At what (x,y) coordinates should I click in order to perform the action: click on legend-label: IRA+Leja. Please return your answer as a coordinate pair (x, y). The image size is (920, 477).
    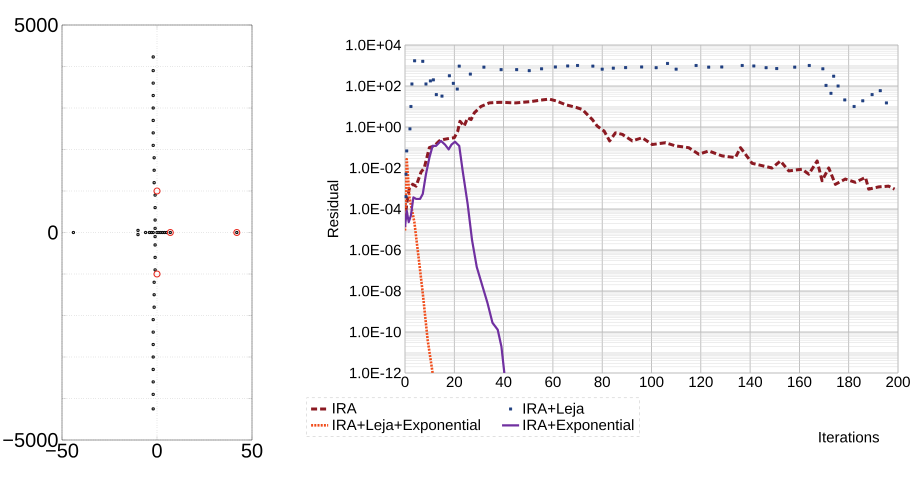
    Looking at the image, I should click on (554, 409).